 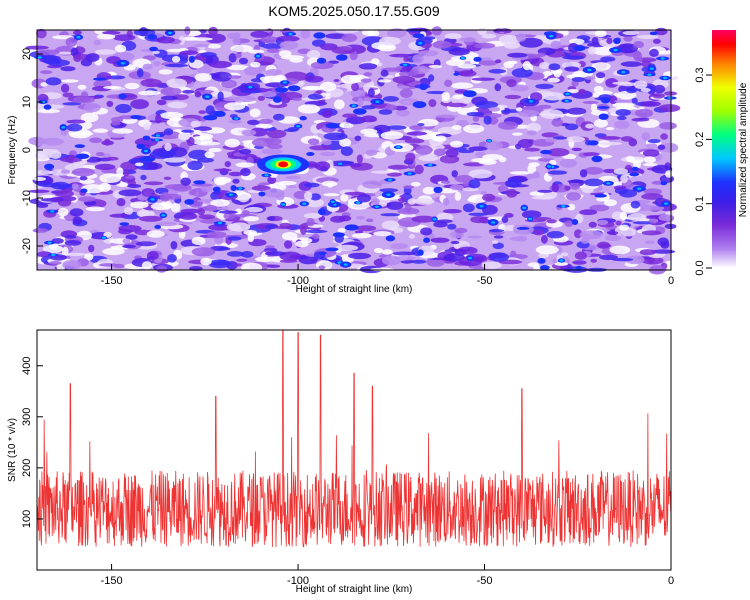 I want to click on spectrogram-y-axis-label: Frequency (Hz), so click(x=12, y=150).